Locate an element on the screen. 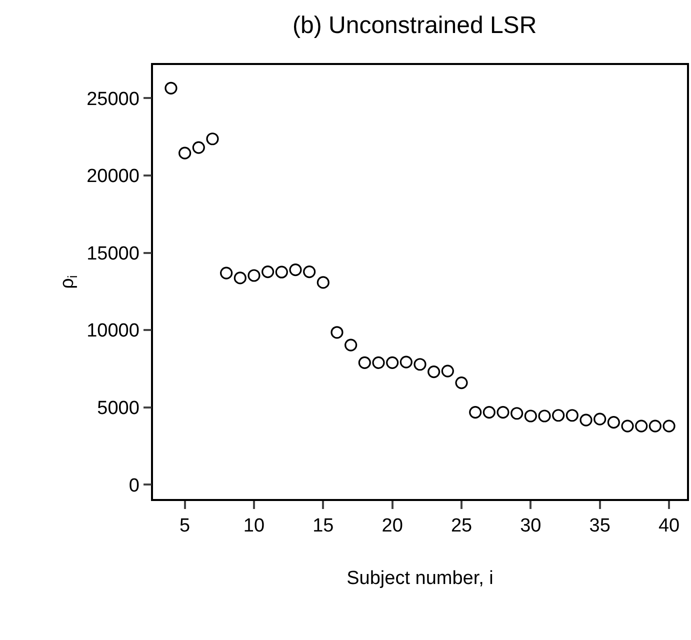  y-tick-label: 0 is located at coordinates (134, 485).